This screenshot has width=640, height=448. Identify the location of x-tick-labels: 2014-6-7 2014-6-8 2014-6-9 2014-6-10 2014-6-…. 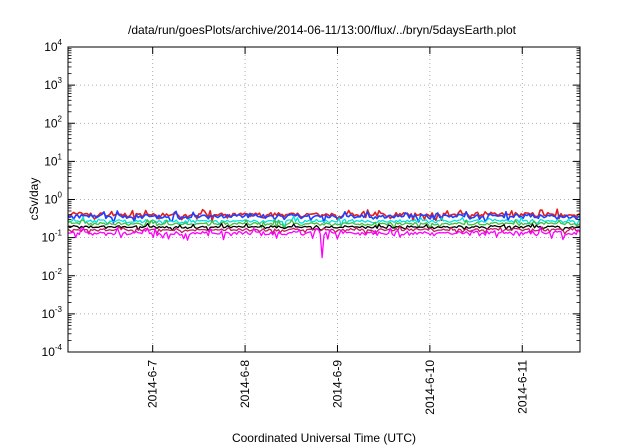
(338, 387).